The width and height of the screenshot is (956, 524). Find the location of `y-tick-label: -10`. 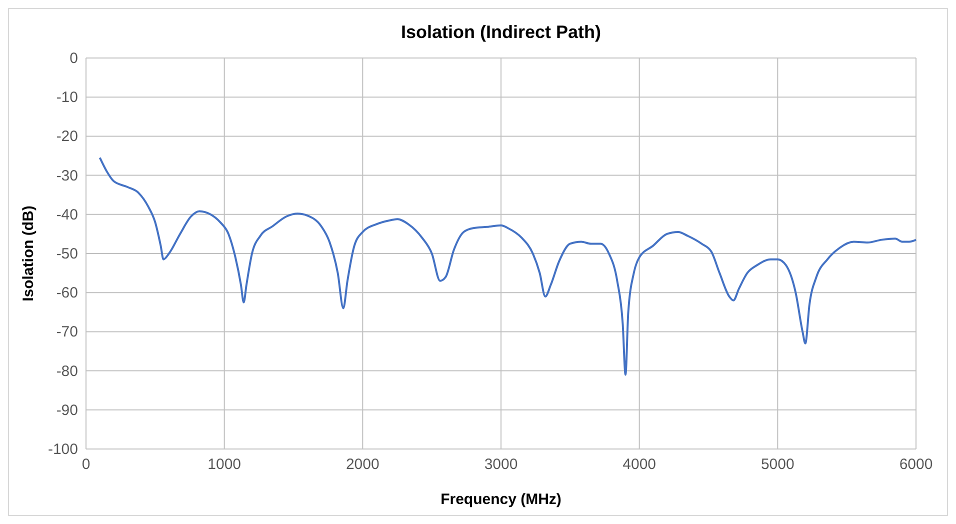

y-tick-label: -10 is located at coordinates (67, 97).